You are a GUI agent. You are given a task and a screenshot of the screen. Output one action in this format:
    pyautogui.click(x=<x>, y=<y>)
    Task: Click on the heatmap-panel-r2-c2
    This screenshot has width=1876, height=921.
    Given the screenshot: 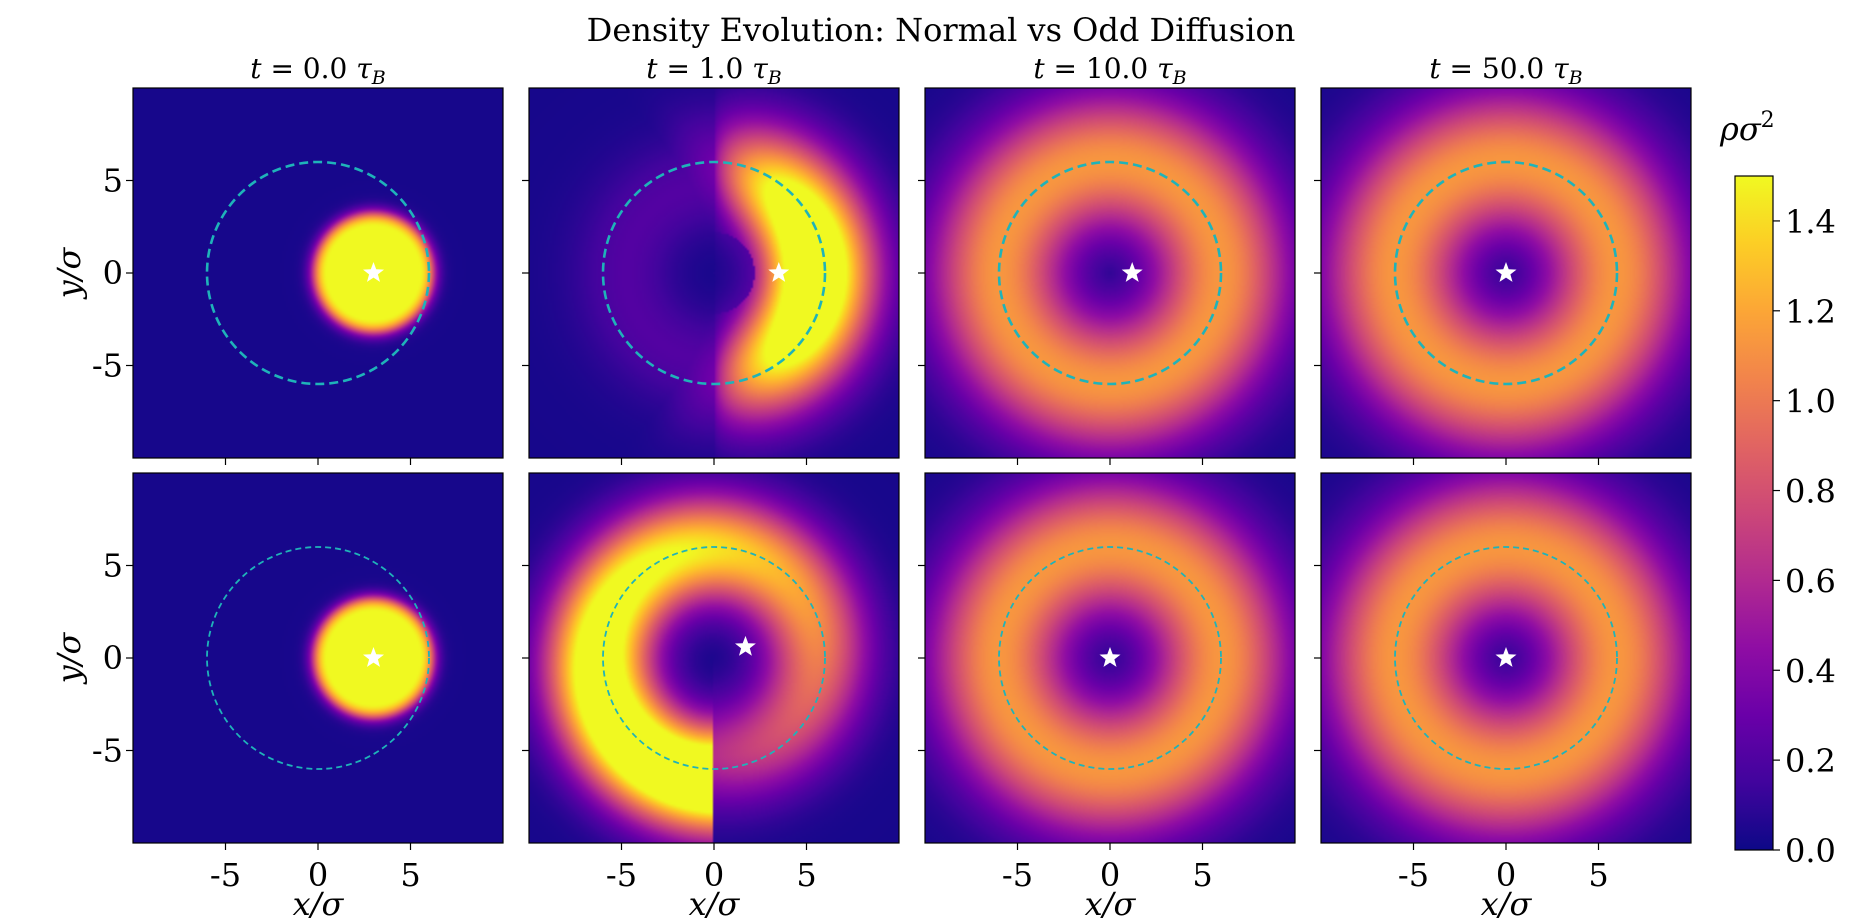 What is the action you would take?
    pyautogui.click(x=711, y=661)
    